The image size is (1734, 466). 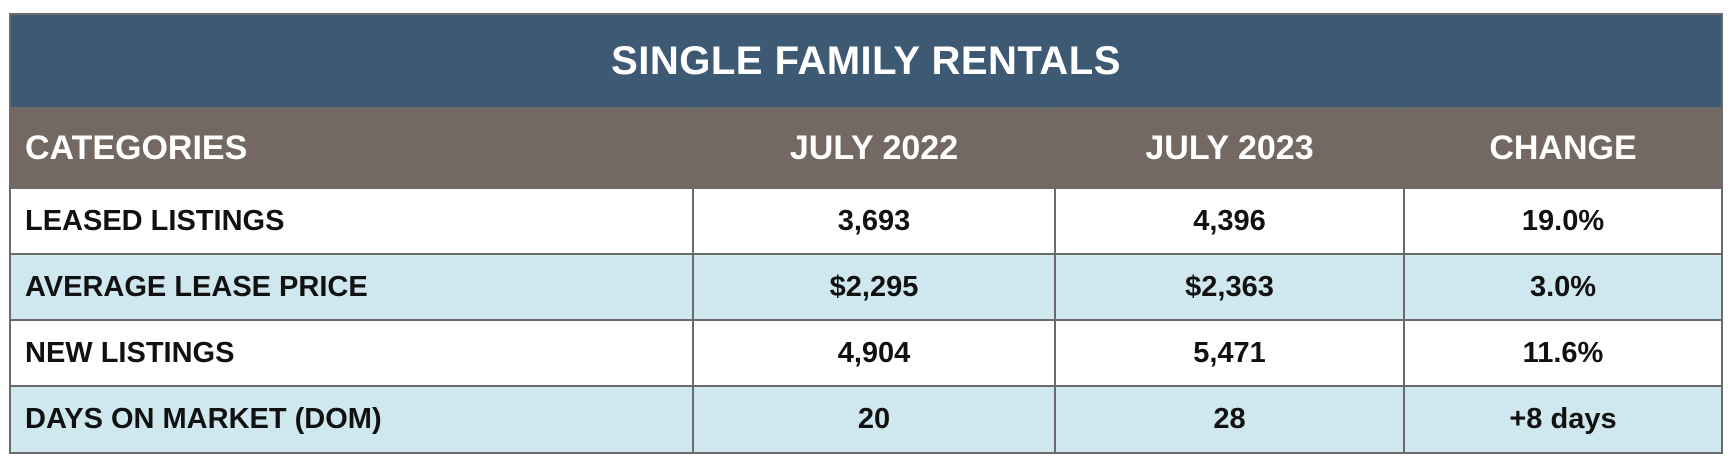 I want to click on cell-july-2022: 3,693, so click(x=873, y=220).